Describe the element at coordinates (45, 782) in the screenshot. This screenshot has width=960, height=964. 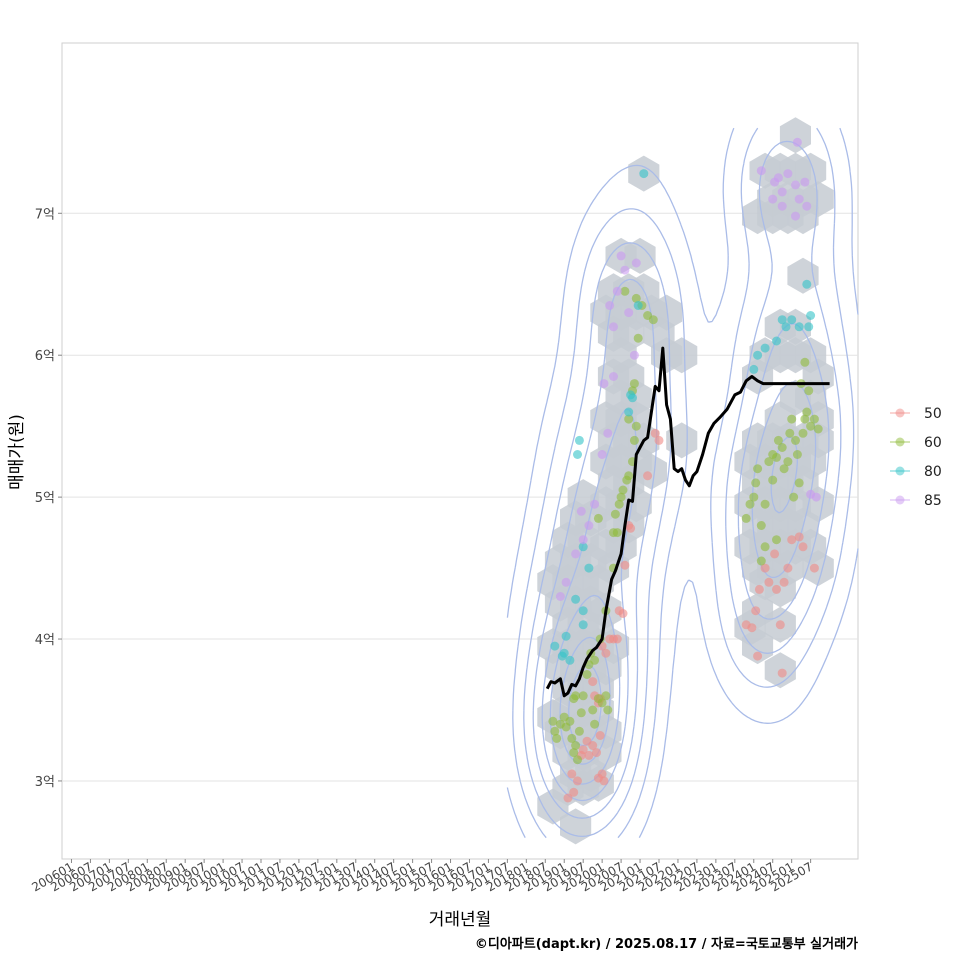
I see `y-tick-label: 3억` at that location.